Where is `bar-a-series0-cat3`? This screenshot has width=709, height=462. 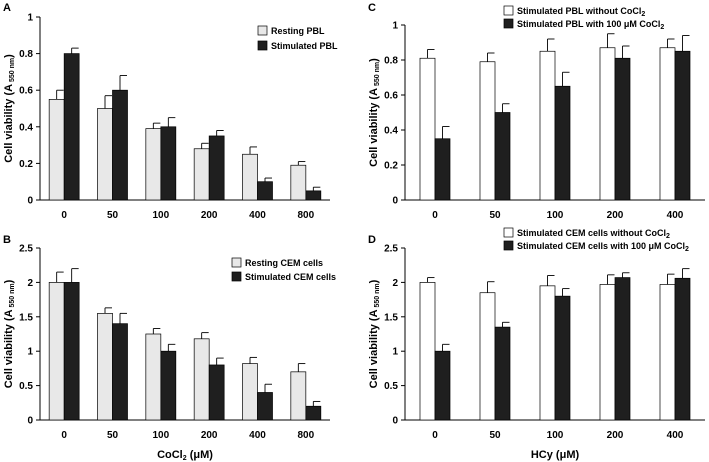
bar-a-series0-cat3 is located at coordinates (201, 174).